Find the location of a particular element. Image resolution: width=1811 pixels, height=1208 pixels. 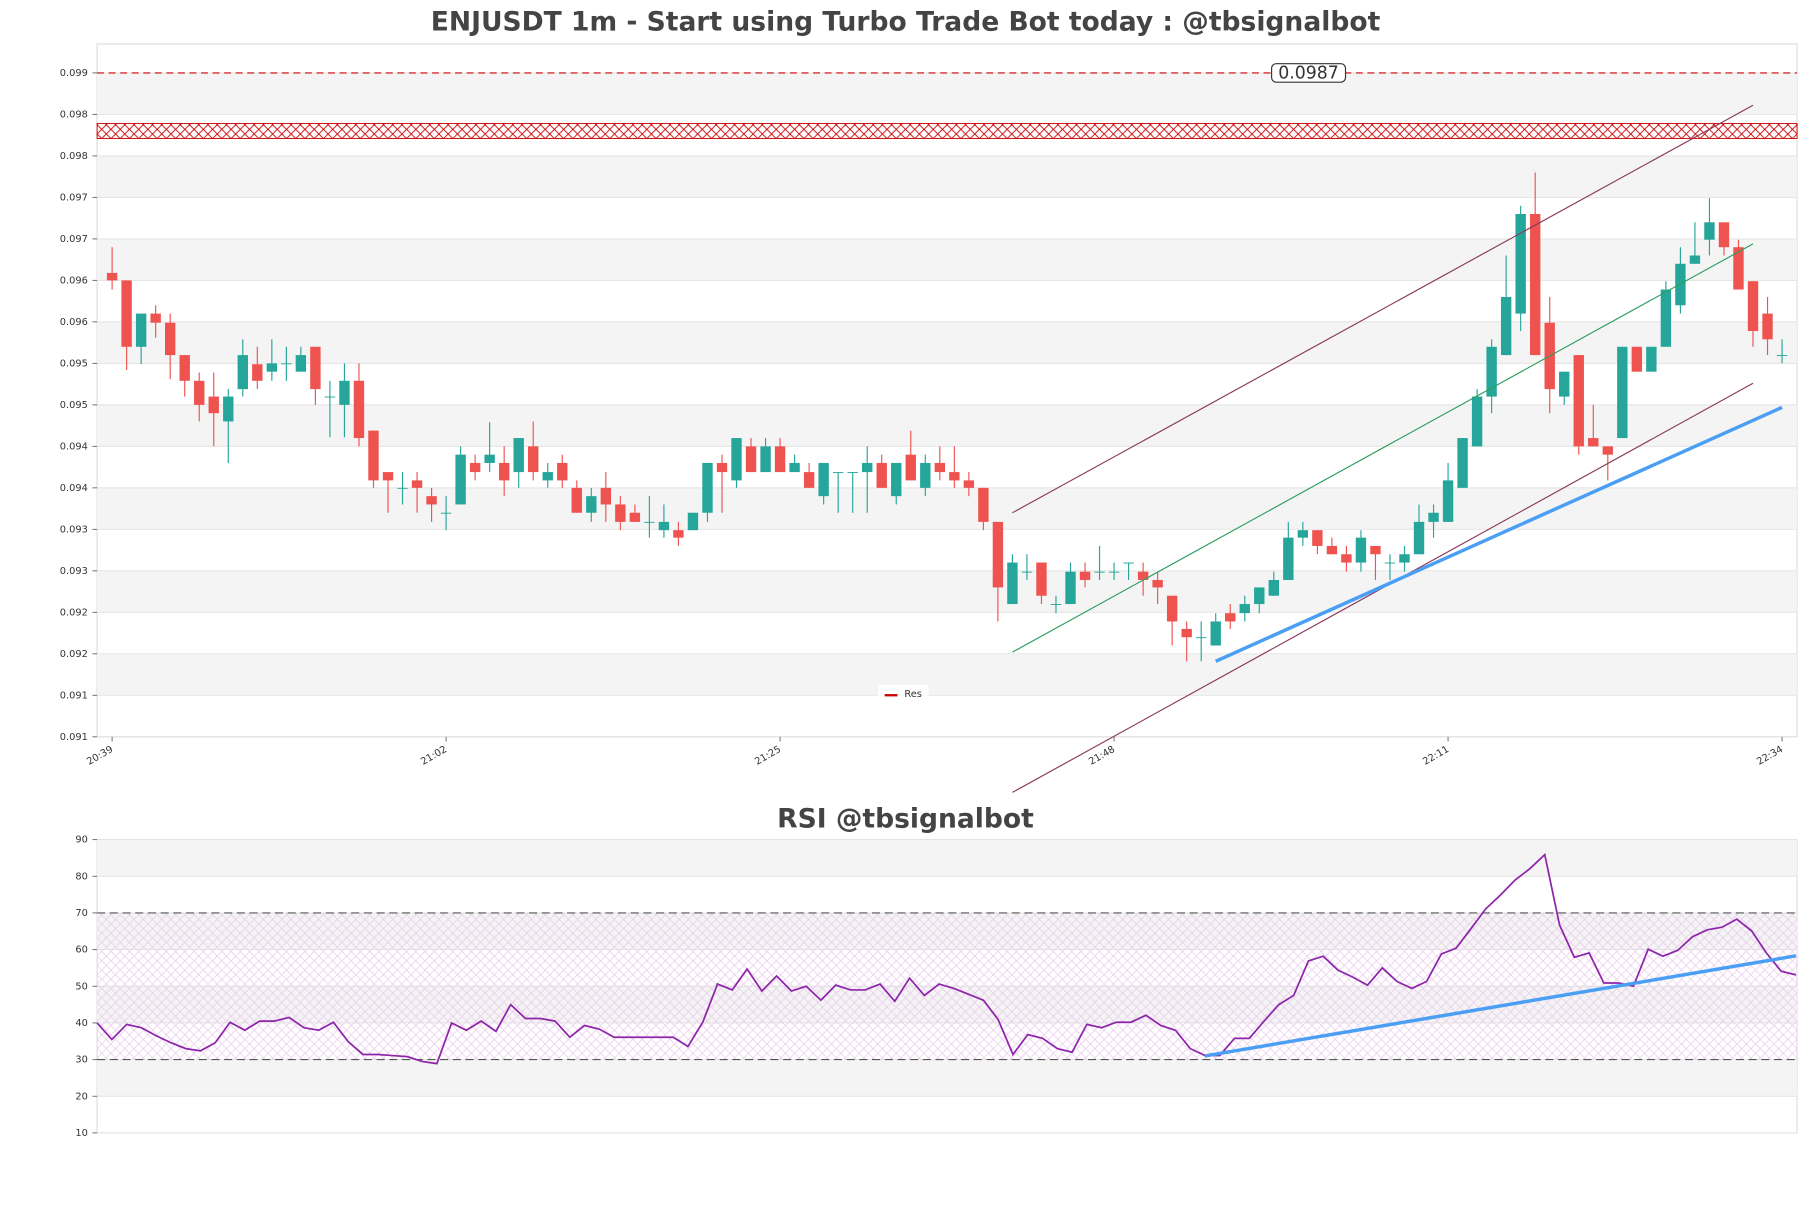

y-tick-label: 70 is located at coordinates (81, 913).